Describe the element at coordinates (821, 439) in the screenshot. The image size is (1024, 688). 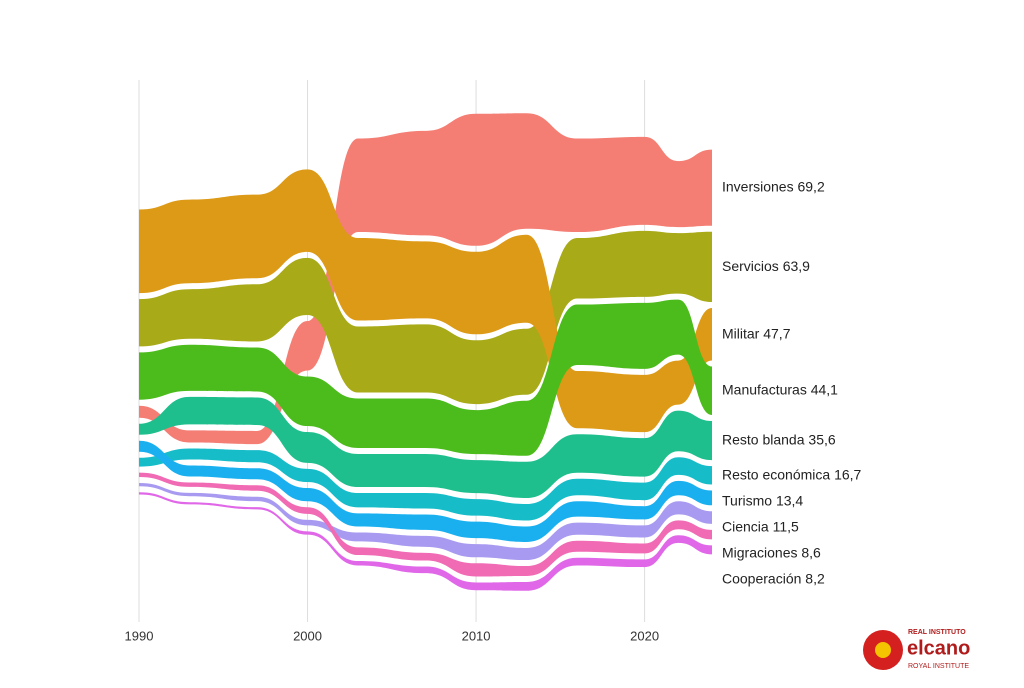
I see `series-value-label: 35,6` at that location.